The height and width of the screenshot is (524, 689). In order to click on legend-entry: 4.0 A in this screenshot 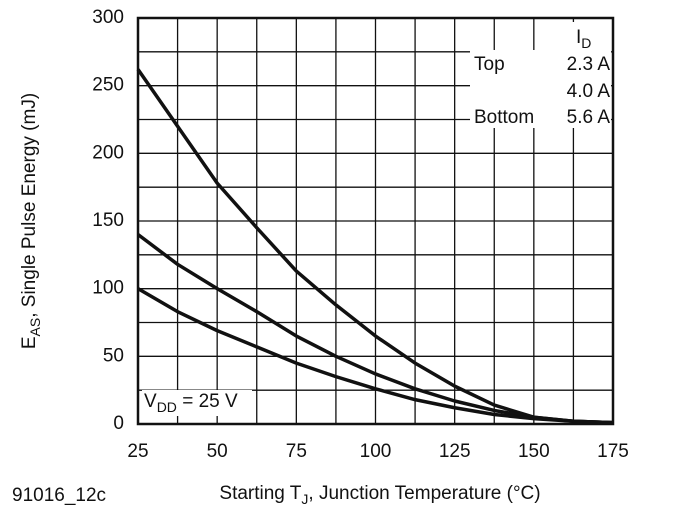, I will do `click(589, 91)`.